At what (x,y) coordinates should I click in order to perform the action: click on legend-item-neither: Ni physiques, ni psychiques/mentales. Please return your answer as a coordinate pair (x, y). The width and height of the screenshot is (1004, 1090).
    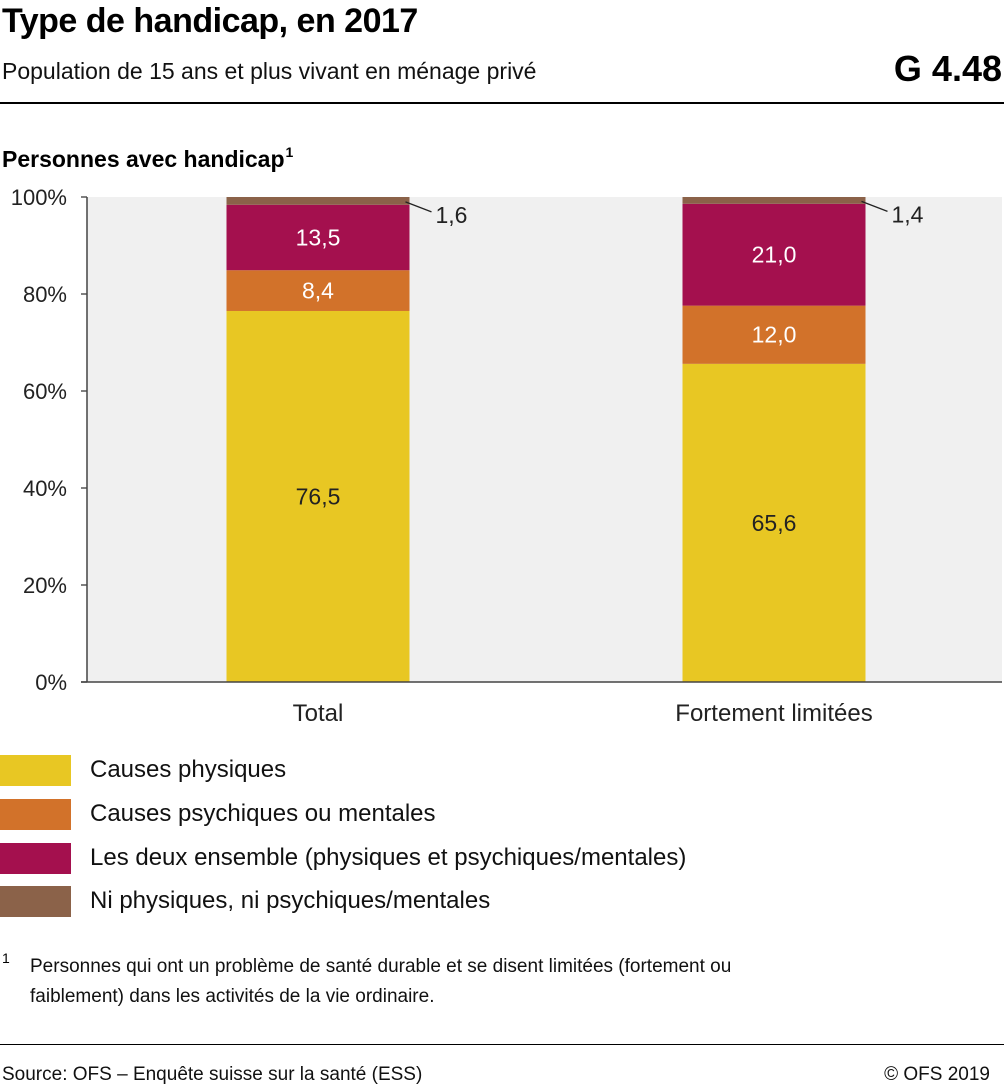
    Looking at the image, I should click on (450, 902).